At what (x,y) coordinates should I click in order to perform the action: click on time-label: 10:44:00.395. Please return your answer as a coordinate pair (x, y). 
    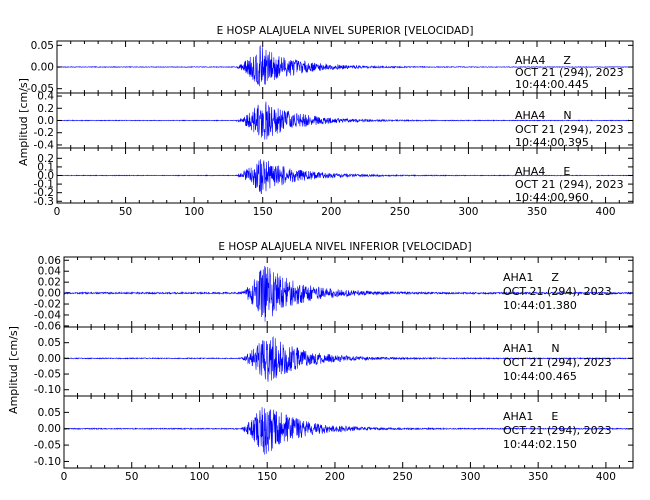
    Looking at the image, I should click on (552, 142).